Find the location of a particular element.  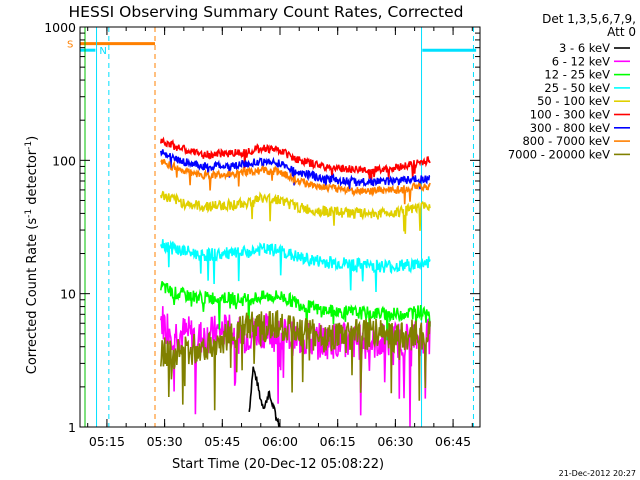

flags-layer: SN is located at coordinates (272, 48).